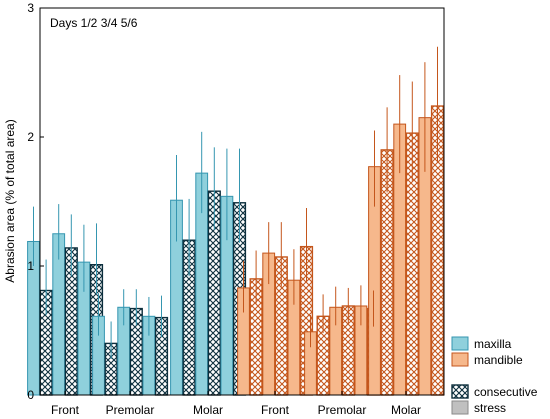 This screenshot has height=419, width=550. What do you see at coordinates (94, 23) in the screenshot?
I see `days-annotation: Days 1/2 3/4 5/6` at bounding box center [94, 23].